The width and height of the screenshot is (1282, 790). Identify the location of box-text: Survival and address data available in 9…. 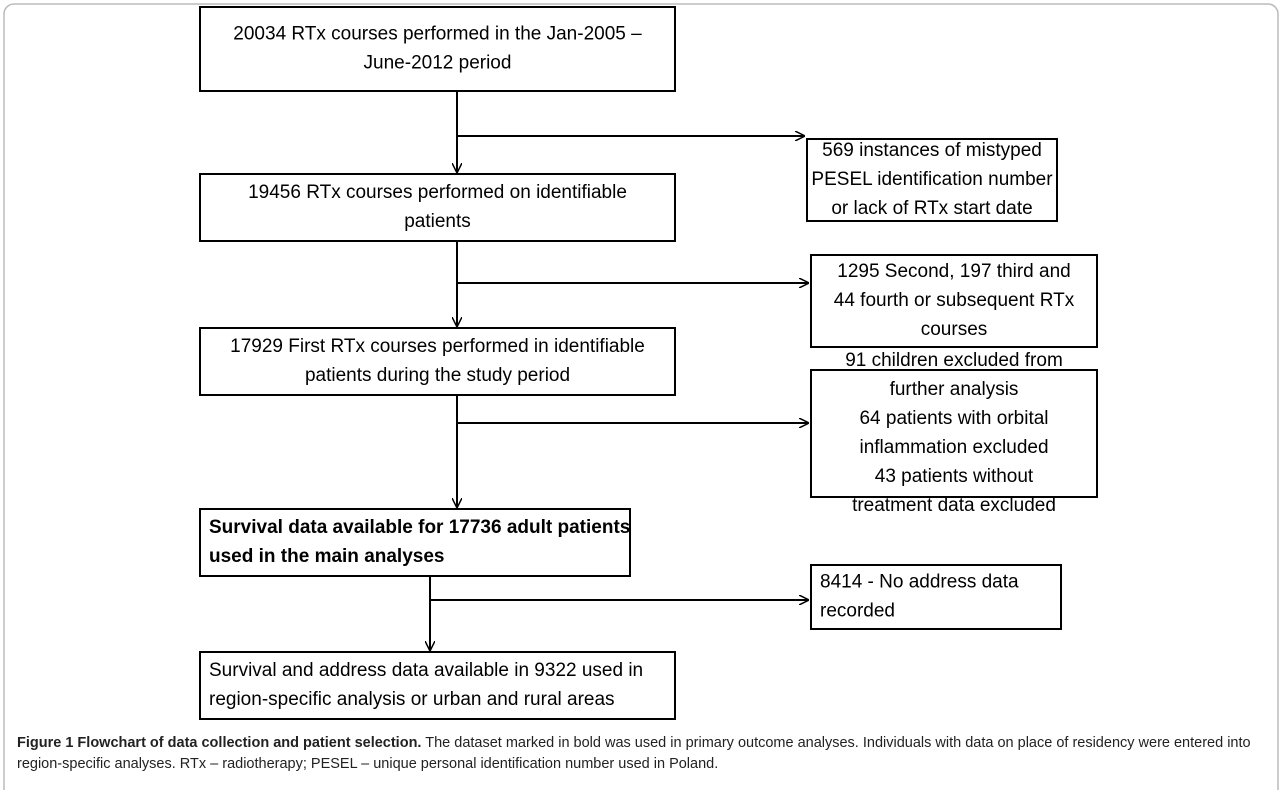
(426, 670).